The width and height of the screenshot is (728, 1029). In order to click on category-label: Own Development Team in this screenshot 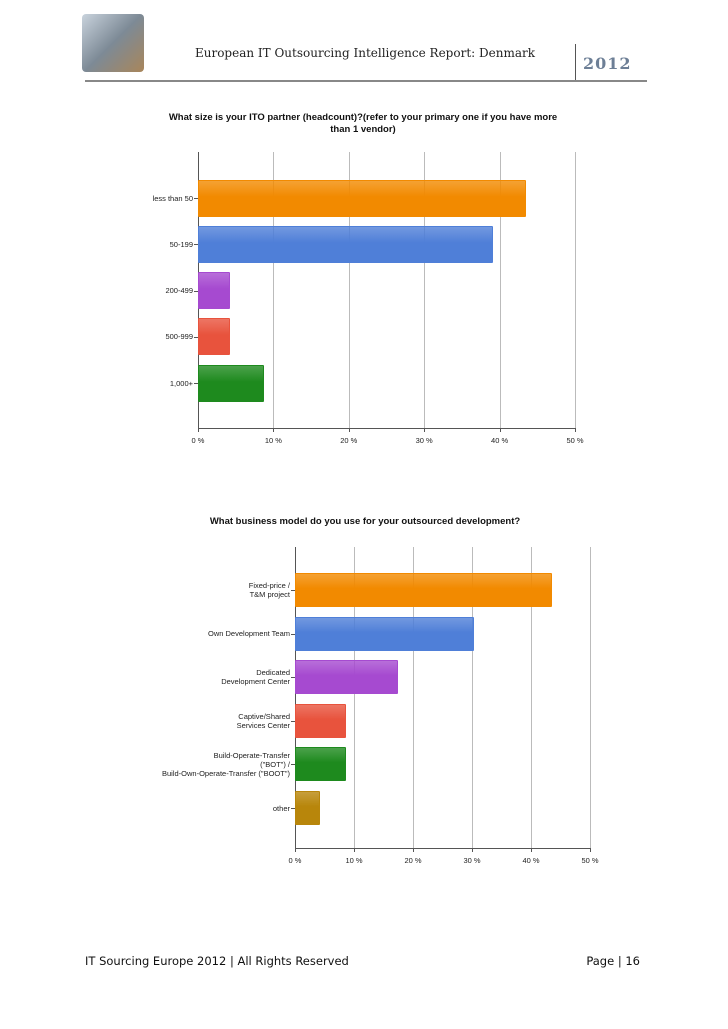, I will do `click(249, 634)`.